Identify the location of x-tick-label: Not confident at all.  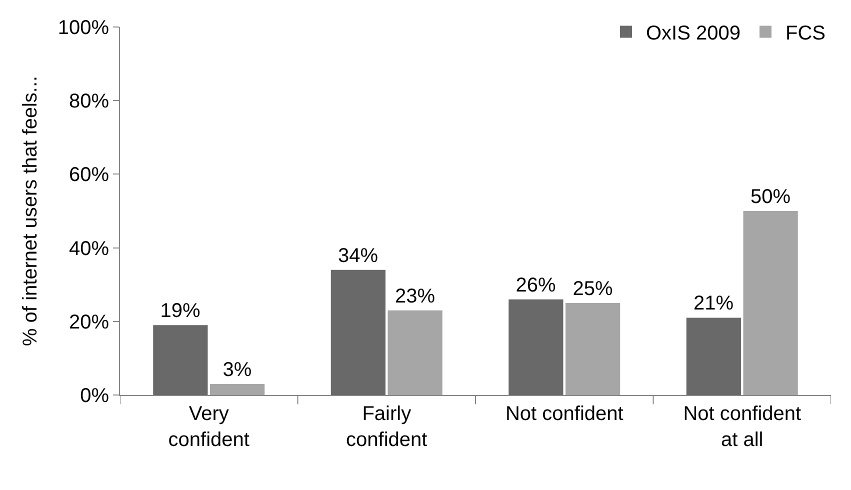
(742, 427).